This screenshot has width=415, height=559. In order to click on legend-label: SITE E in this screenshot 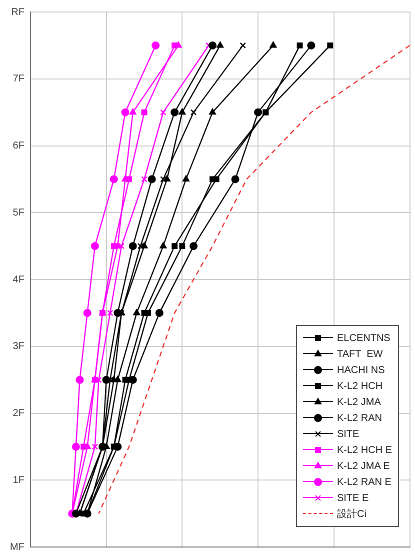, I will do `click(352, 498)`.